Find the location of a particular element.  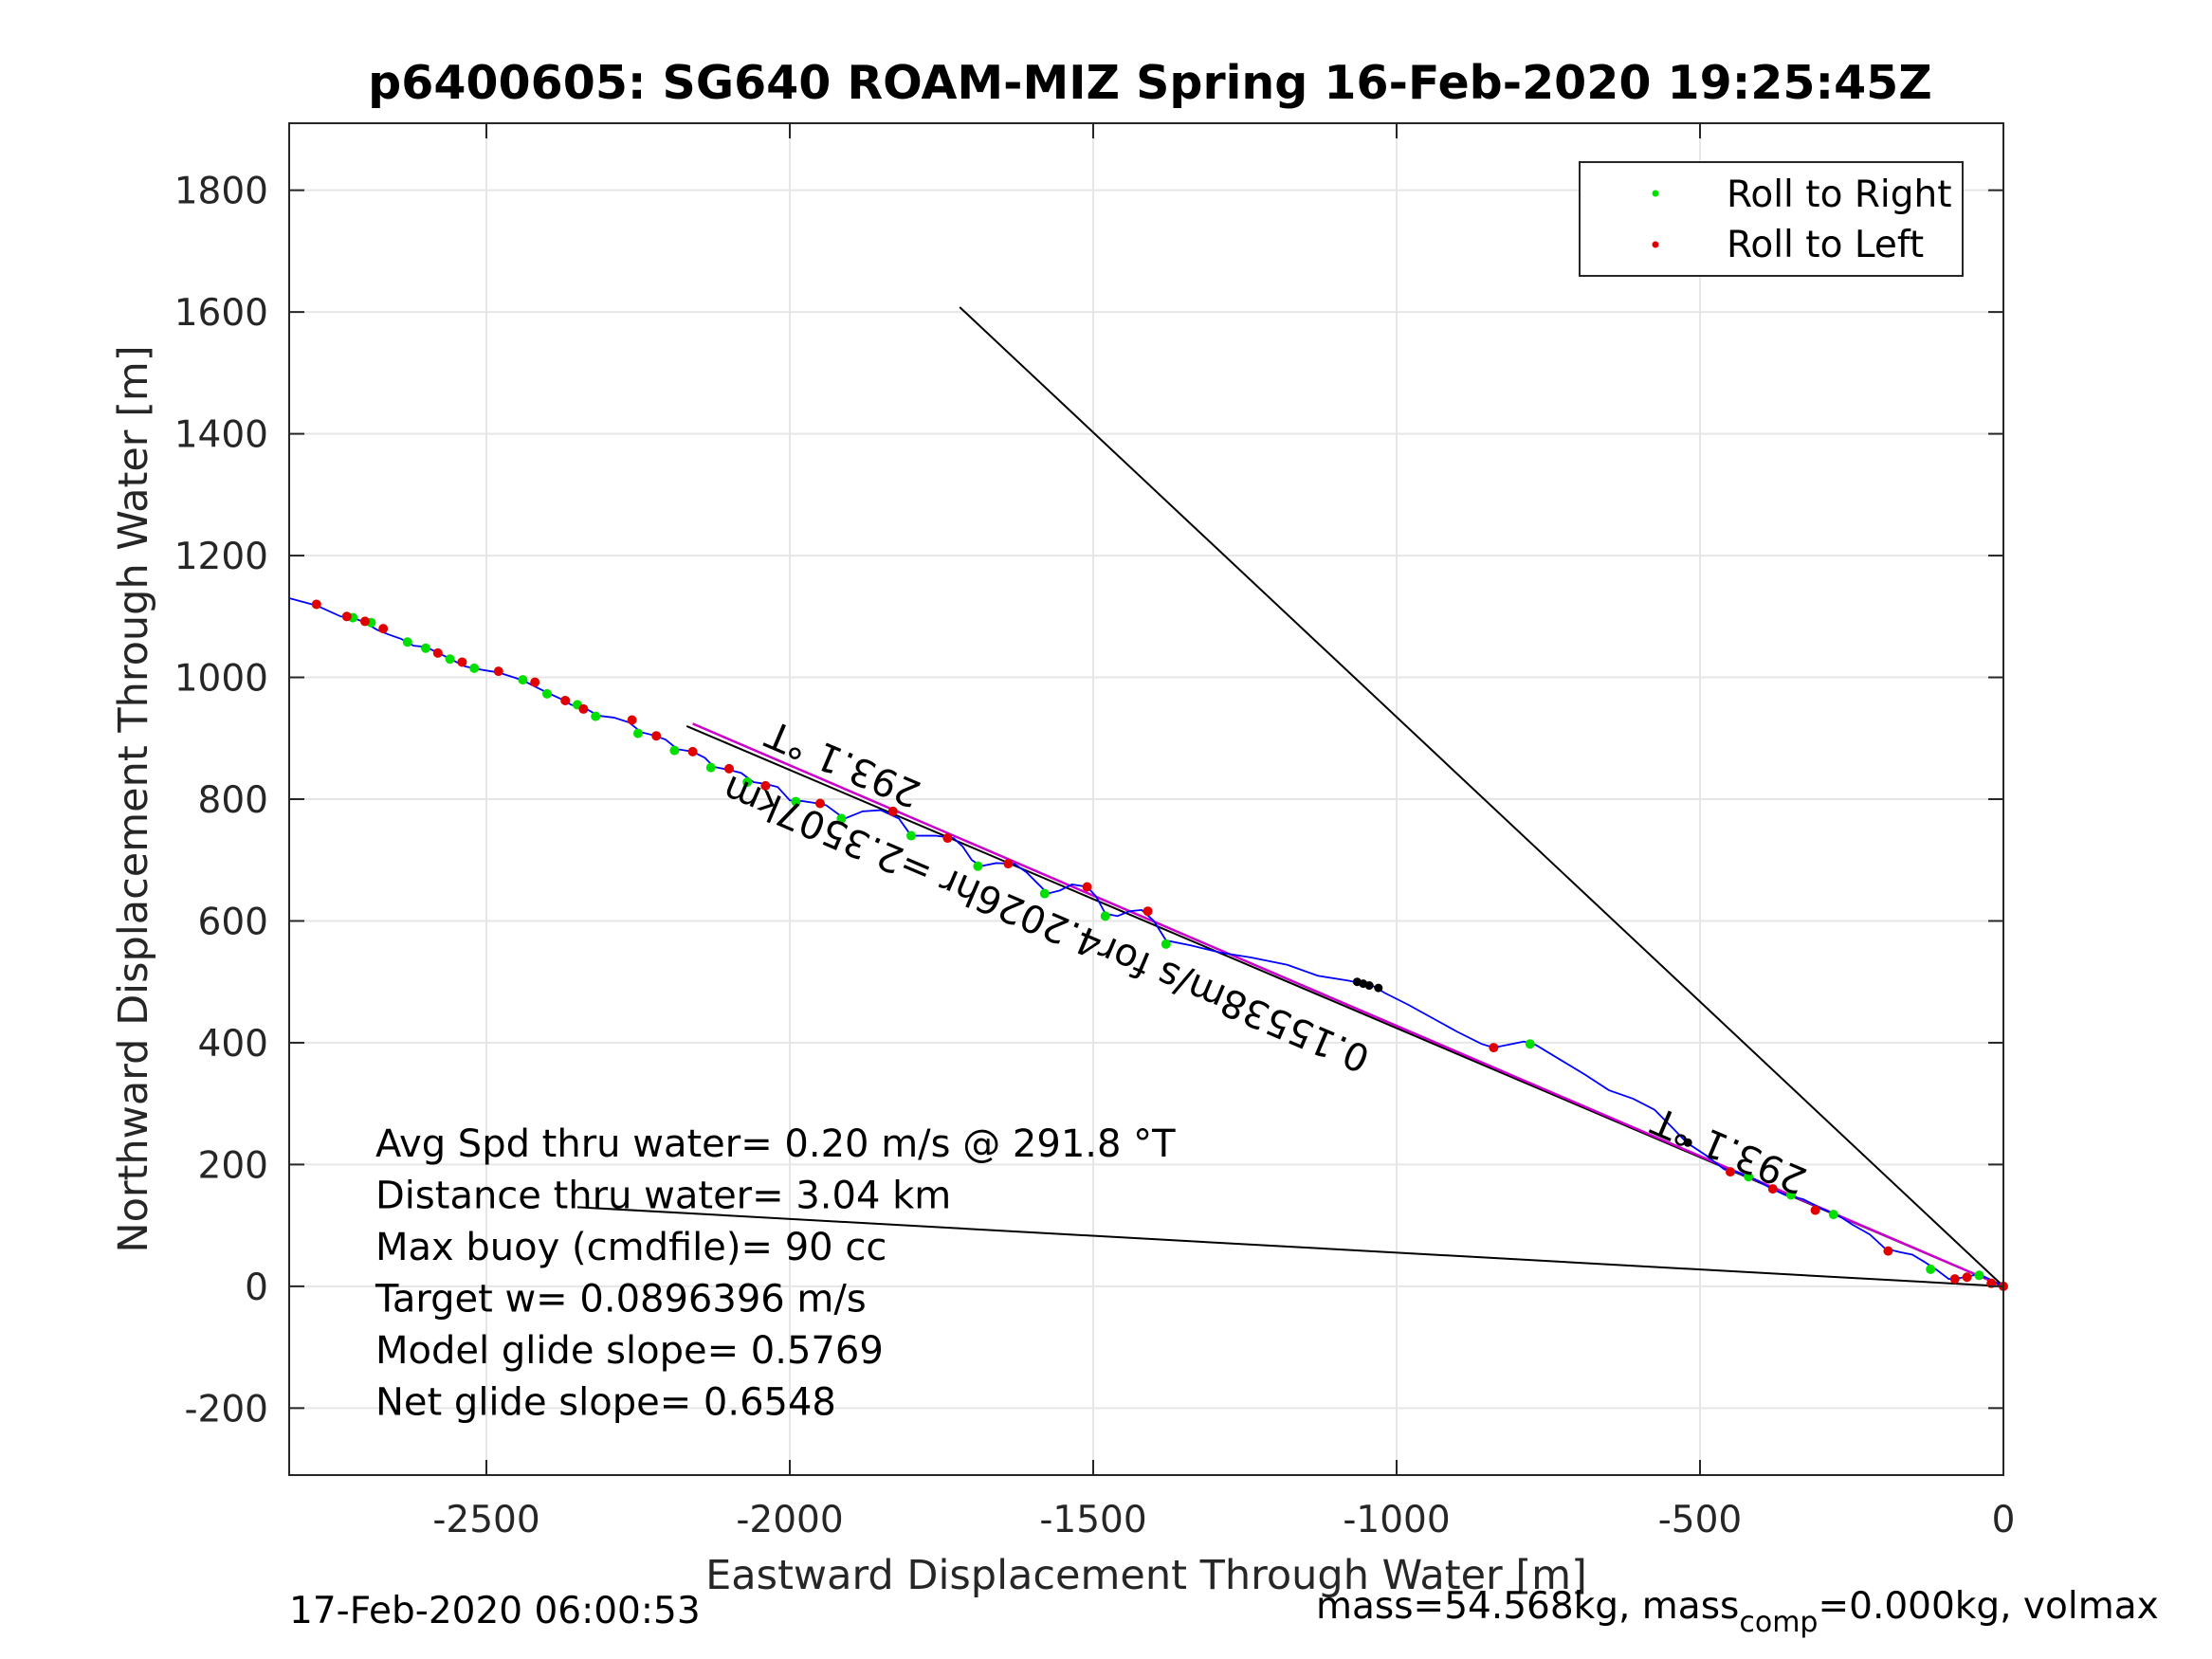

y-tick-label: 1400 is located at coordinates (221, 435).